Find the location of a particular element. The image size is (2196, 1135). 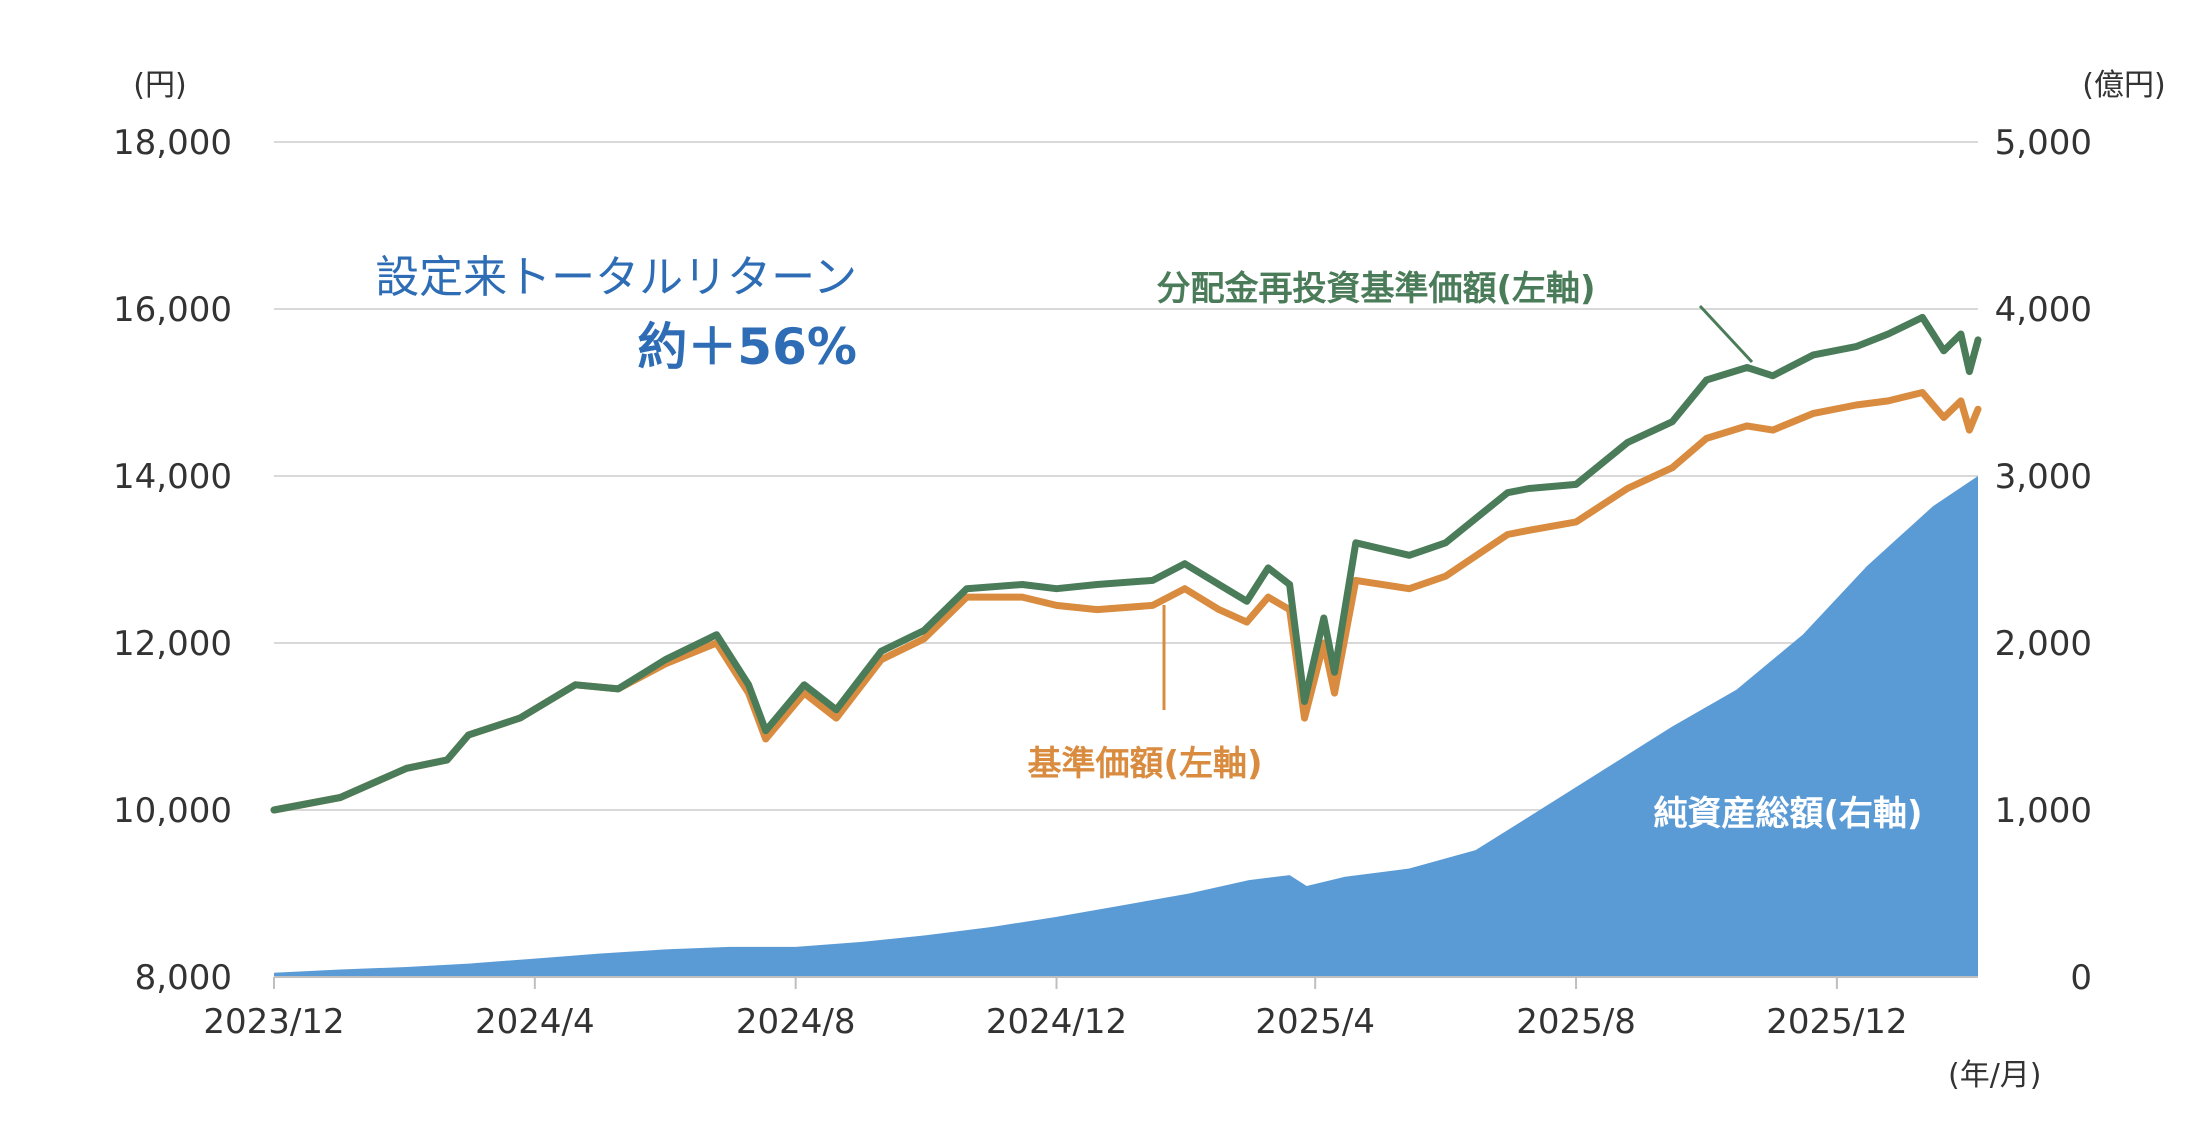

x-tick-label: 2024/12 is located at coordinates (1056, 1022).